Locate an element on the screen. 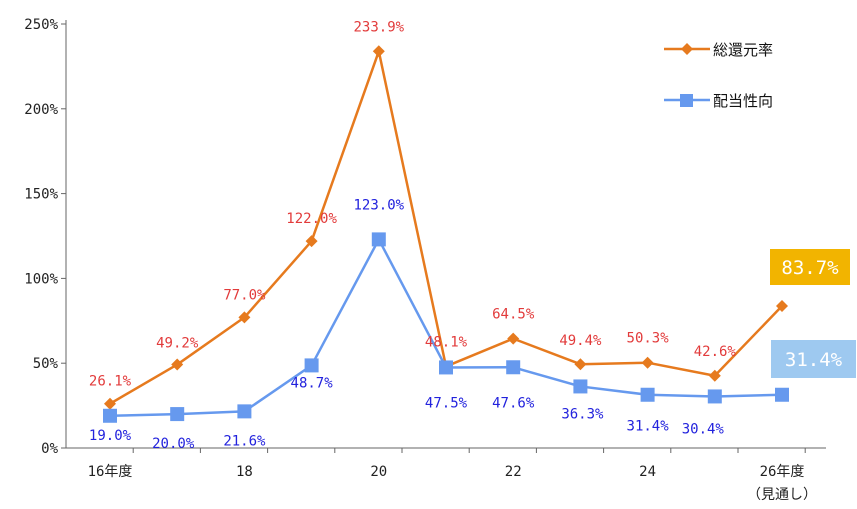 The width and height of the screenshot is (857, 509). data-label: 77.0% is located at coordinates (244, 295).